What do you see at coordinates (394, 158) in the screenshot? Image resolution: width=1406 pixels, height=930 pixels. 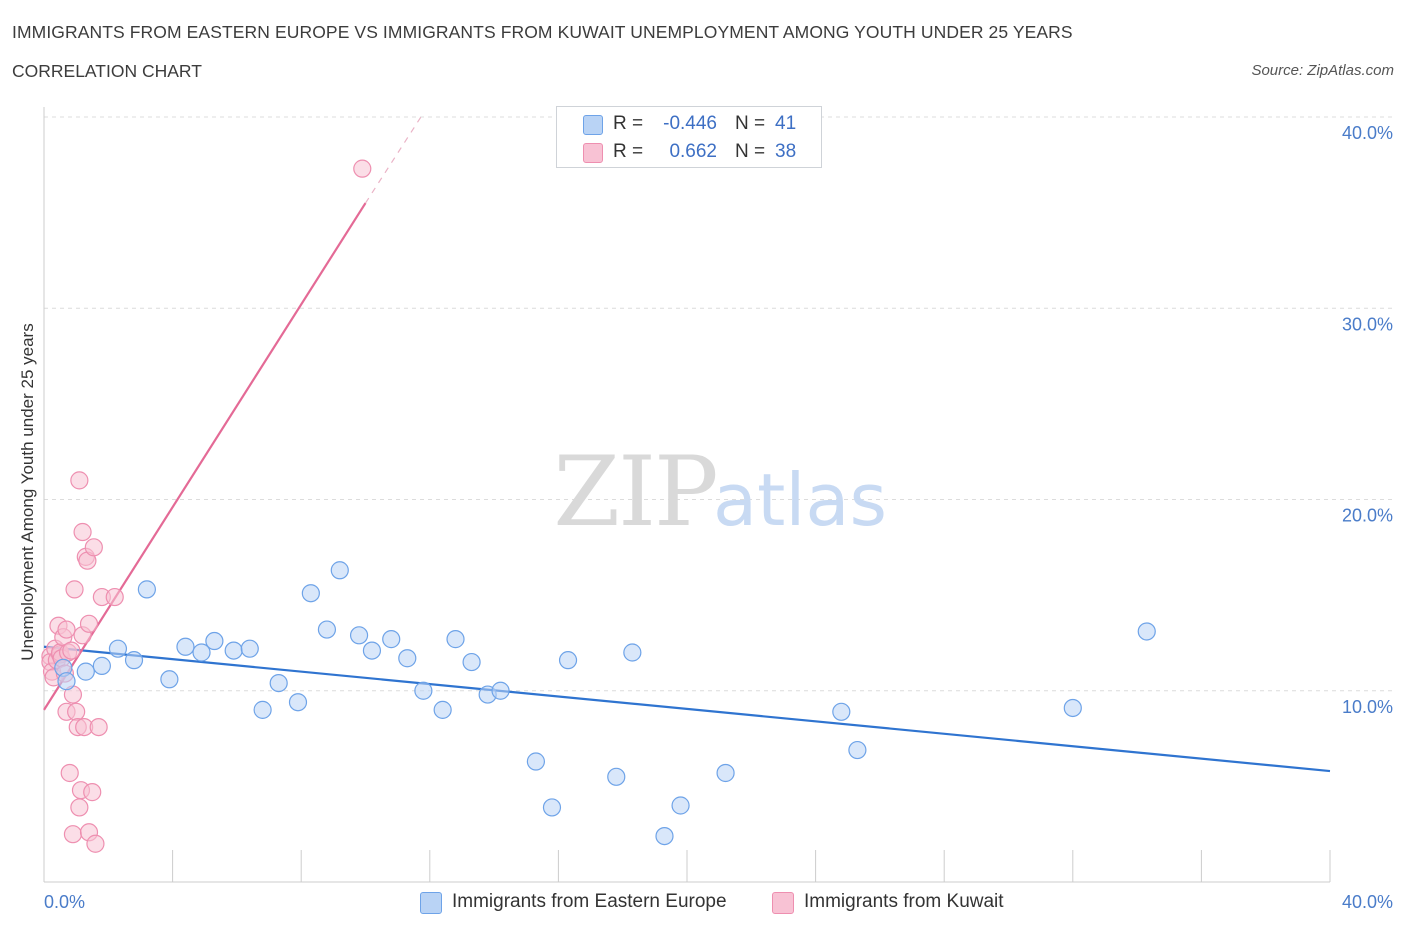 I see `trend-line-kuwait-extension` at bounding box center [394, 158].